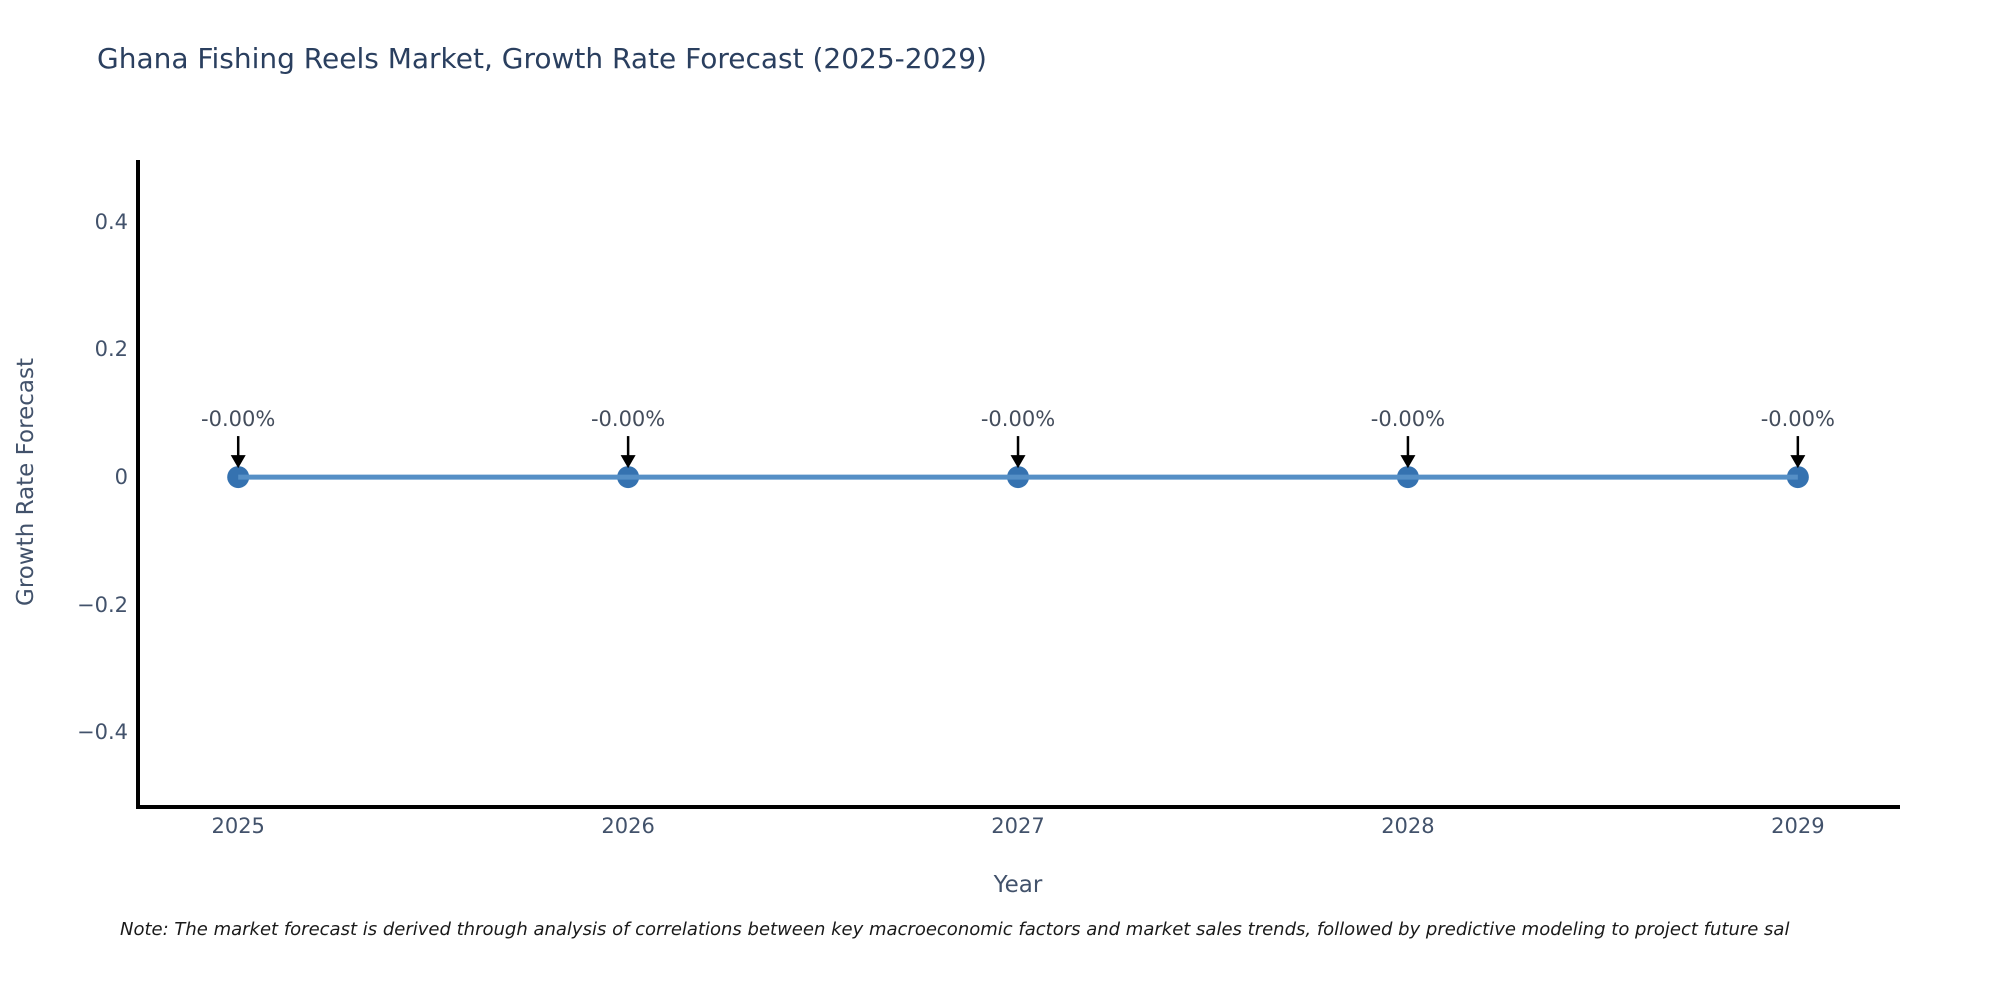 This screenshot has width=2000, height=1000. Describe the element at coordinates (238, 826) in the screenshot. I see `x-tick-label: 2025` at that location.